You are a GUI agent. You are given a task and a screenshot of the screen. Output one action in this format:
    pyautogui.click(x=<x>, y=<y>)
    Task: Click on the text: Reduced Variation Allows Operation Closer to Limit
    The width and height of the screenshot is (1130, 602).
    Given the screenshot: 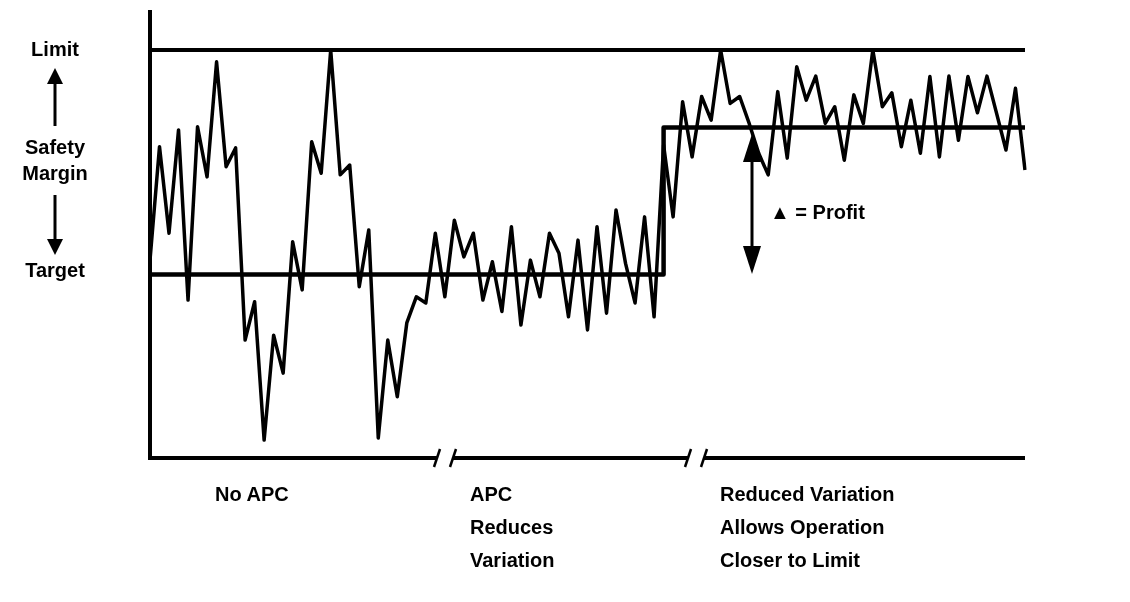 What is the action you would take?
    pyautogui.click(x=807, y=526)
    